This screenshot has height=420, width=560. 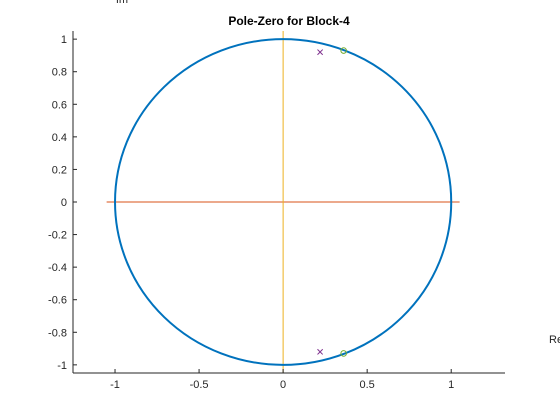 I want to click on y-tick-label: 1, so click(x=64, y=40).